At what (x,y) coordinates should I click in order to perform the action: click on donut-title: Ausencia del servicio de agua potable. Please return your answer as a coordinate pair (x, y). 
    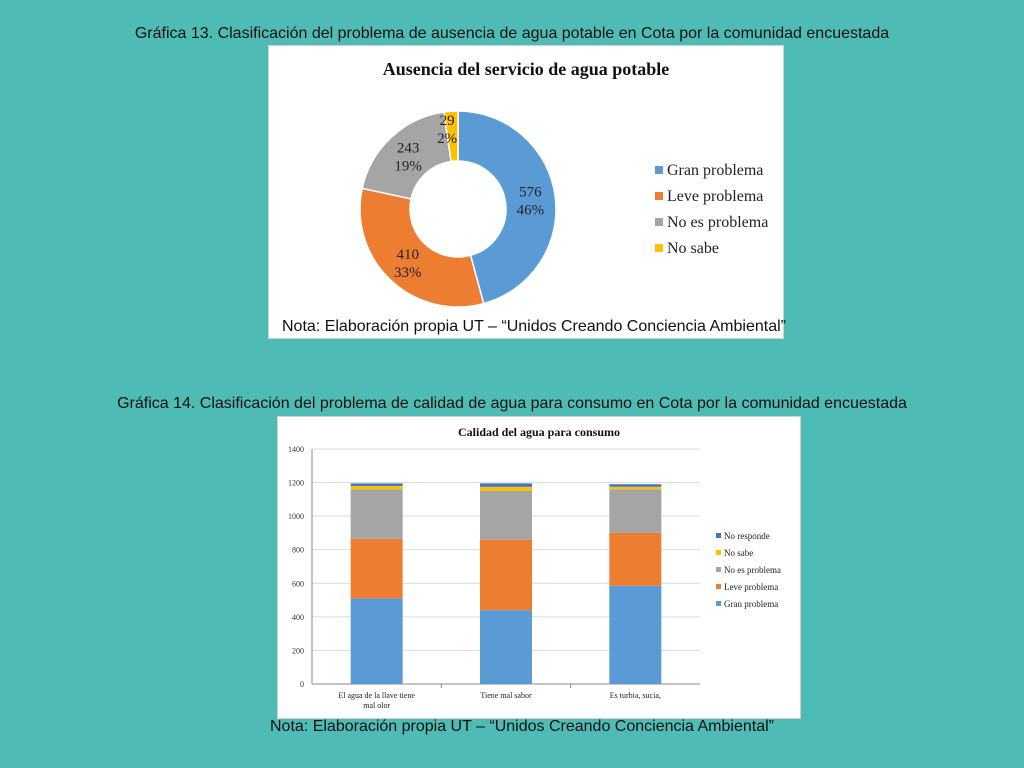
    Looking at the image, I should click on (526, 69).